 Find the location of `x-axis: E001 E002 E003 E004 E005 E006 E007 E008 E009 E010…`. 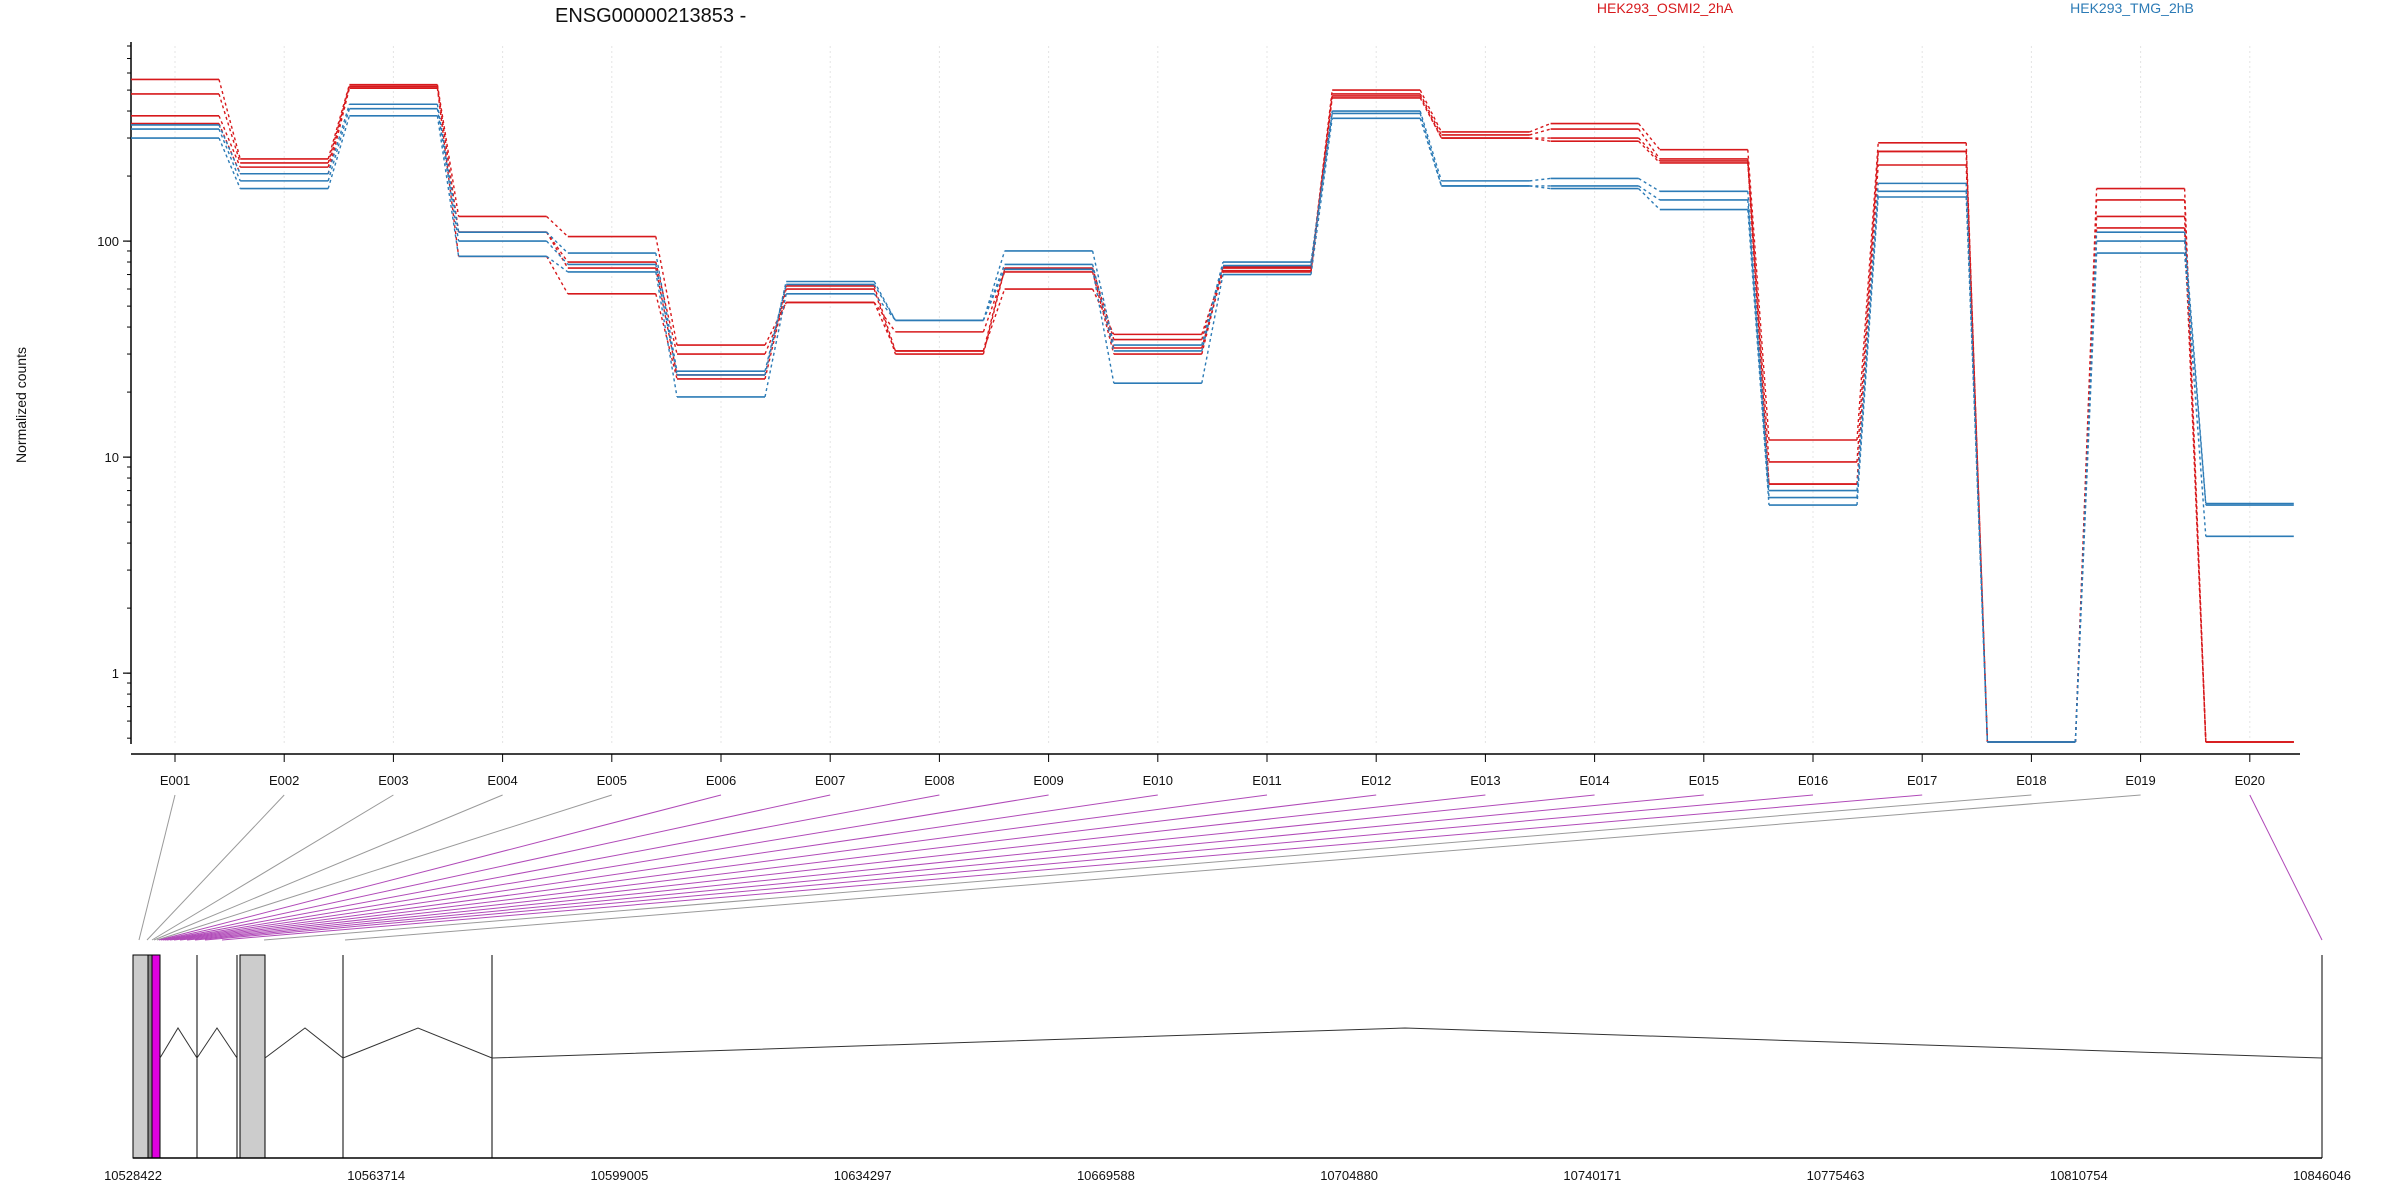

x-axis: E001 E002 E003 E004 E005 E006 E007 E008 E009 E010… is located at coordinates (1215, 770).